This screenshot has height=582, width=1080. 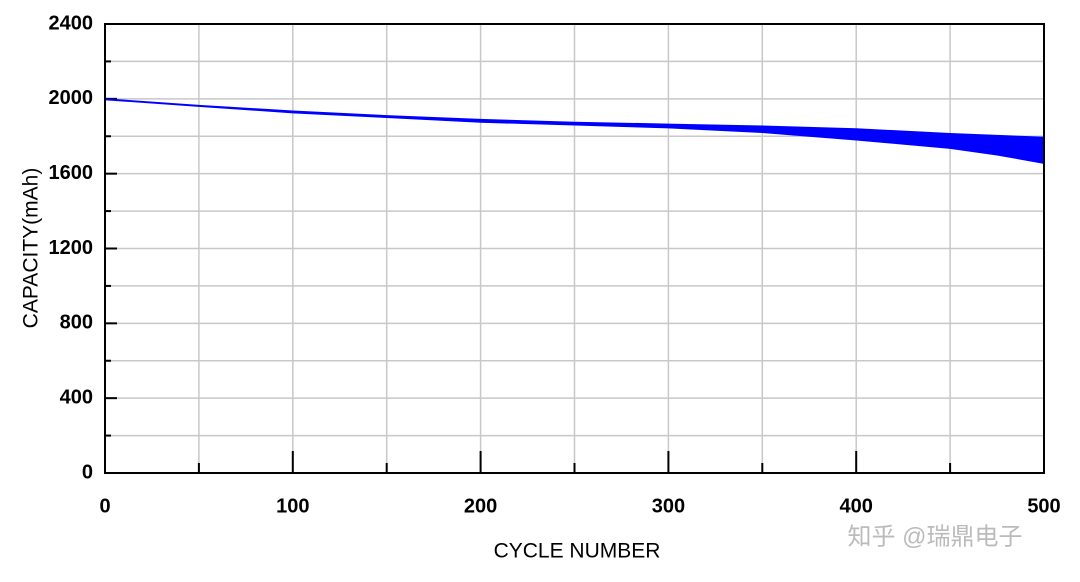 What do you see at coordinates (31, 248) in the screenshot?
I see `y-axis-label: CAPACITY(mAh)` at bounding box center [31, 248].